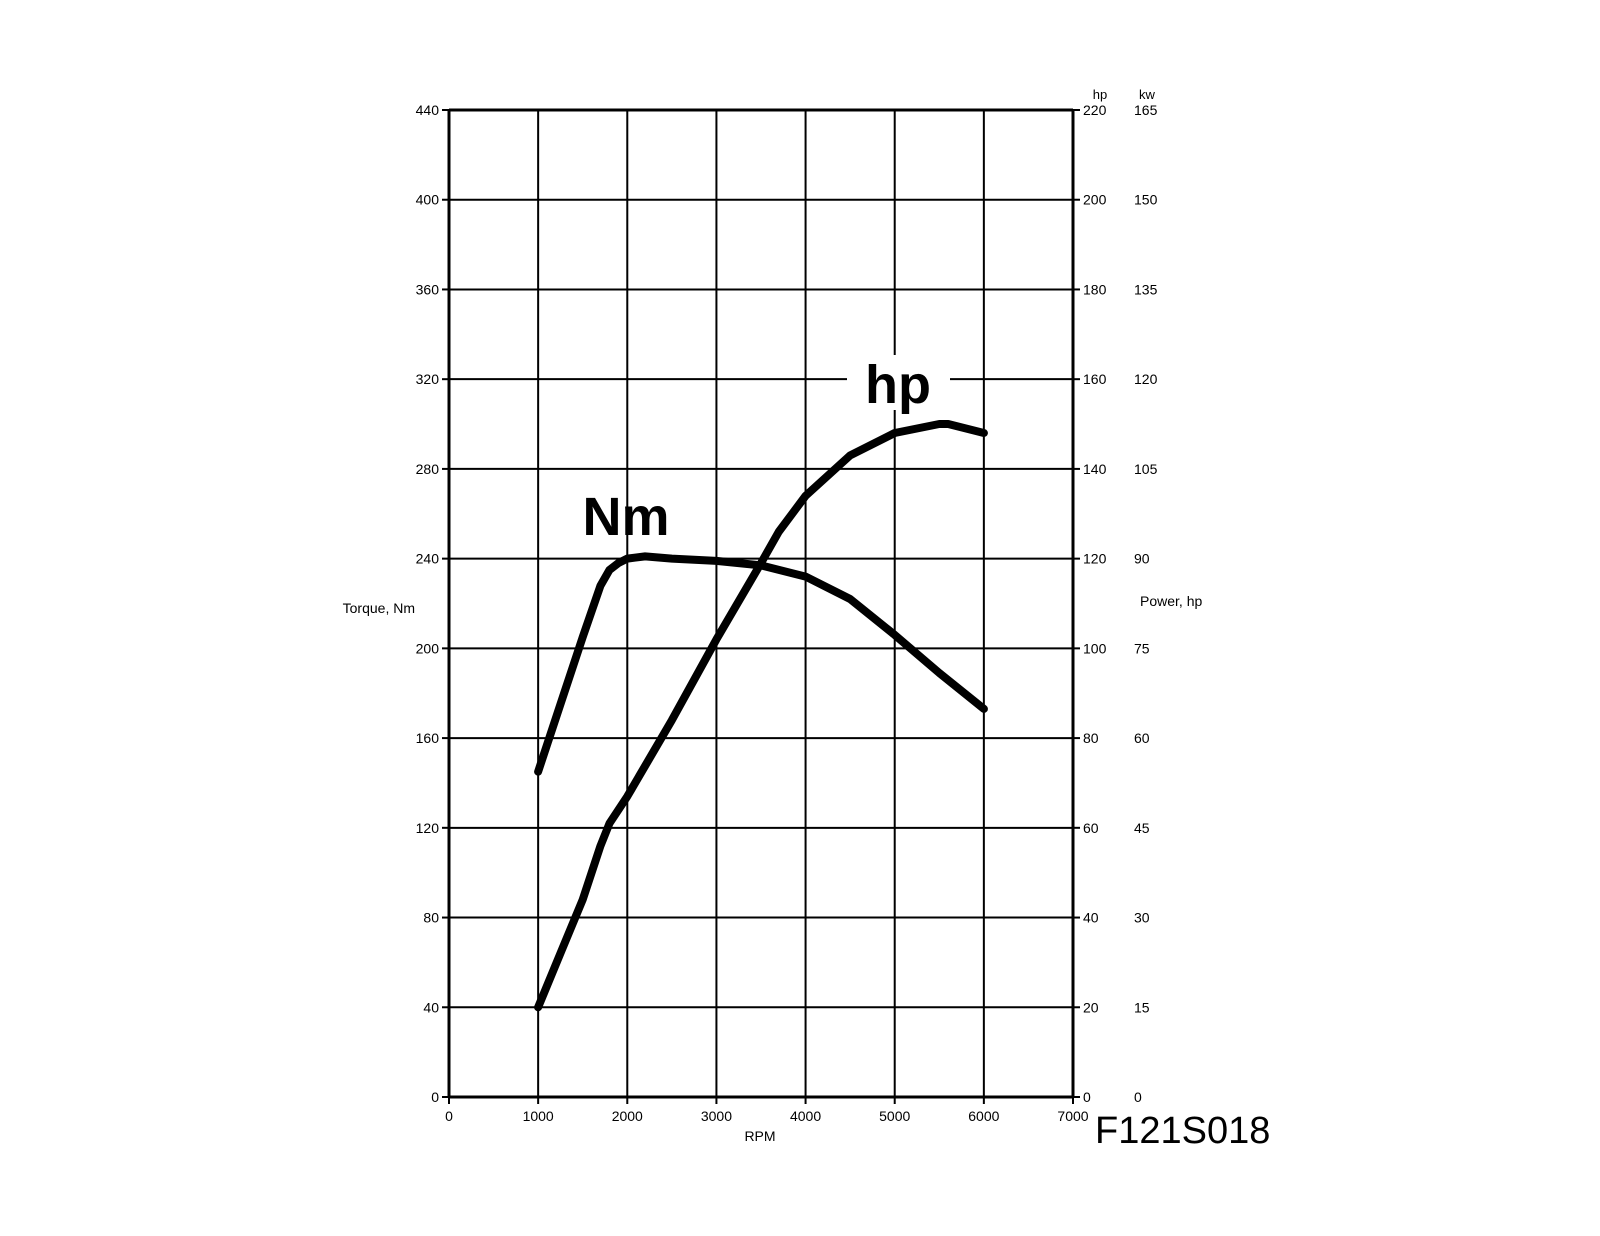 This screenshot has width=1600, height=1236. I want to click on y-right-kw-tick-label: 30, so click(1142, 918).